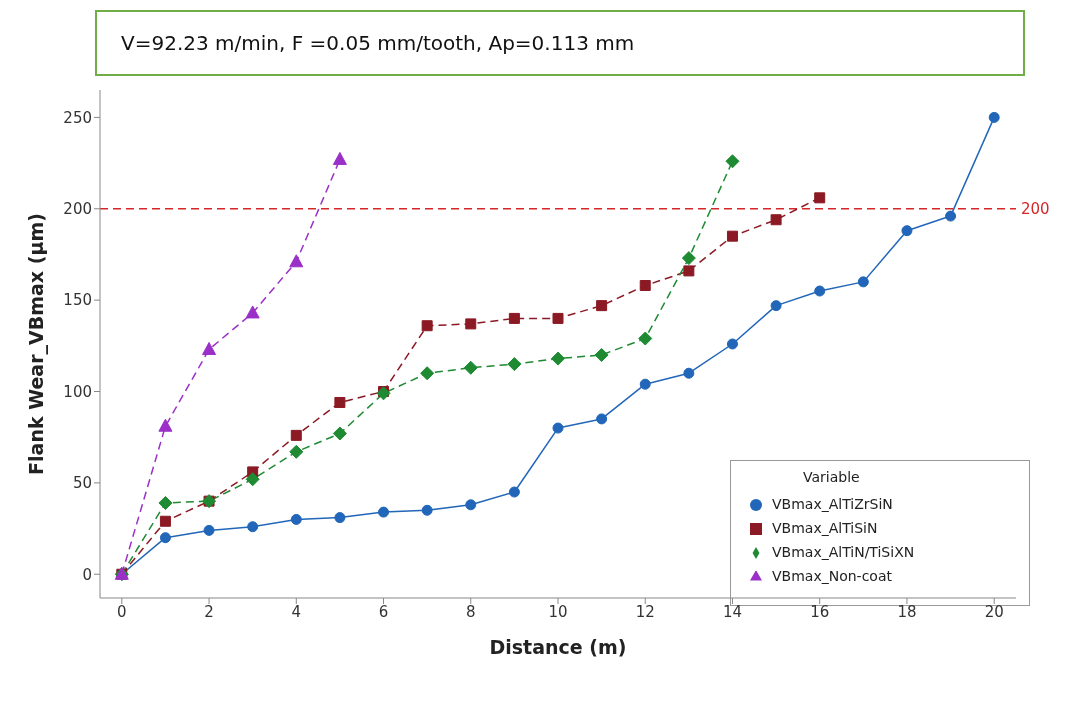 The height and width of the screenshot is (707, 1068). What do you see at coordinates (77, 209) in the screenshot?
I see `y-tick-label: 200` at bounding box center [77, 209].